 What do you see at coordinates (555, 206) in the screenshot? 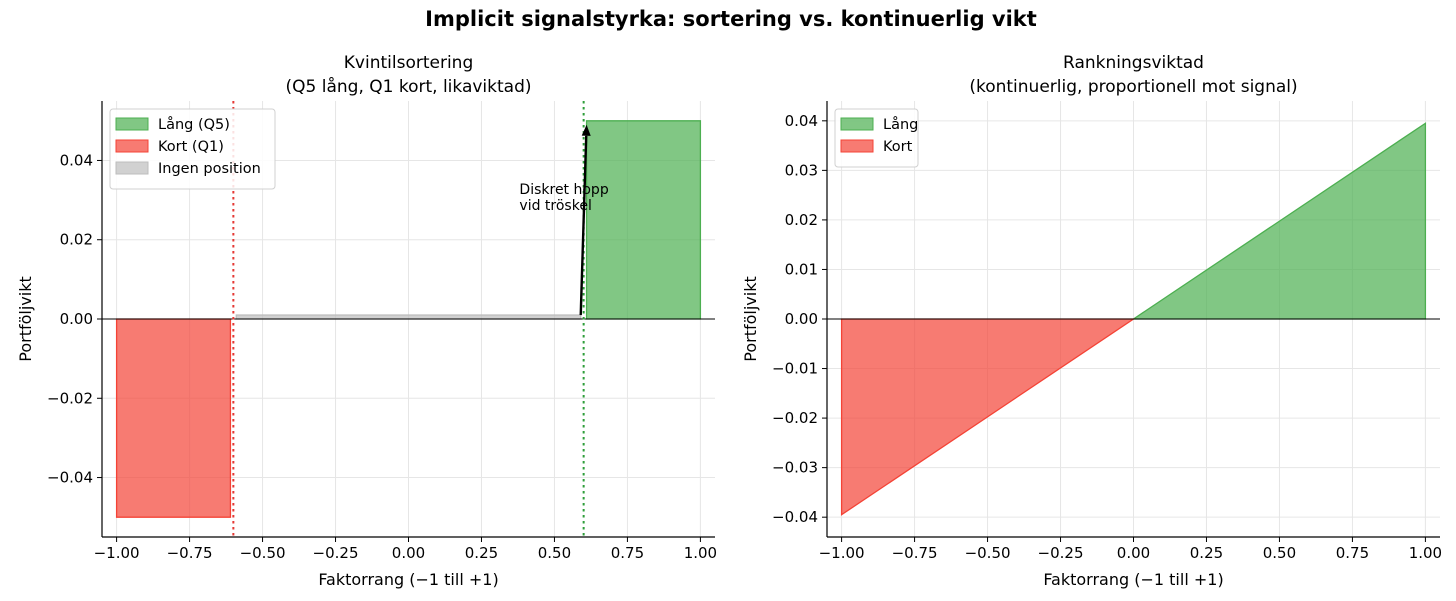
I see `annotation-text: vid tröskel` at bounding box center [555, 206].